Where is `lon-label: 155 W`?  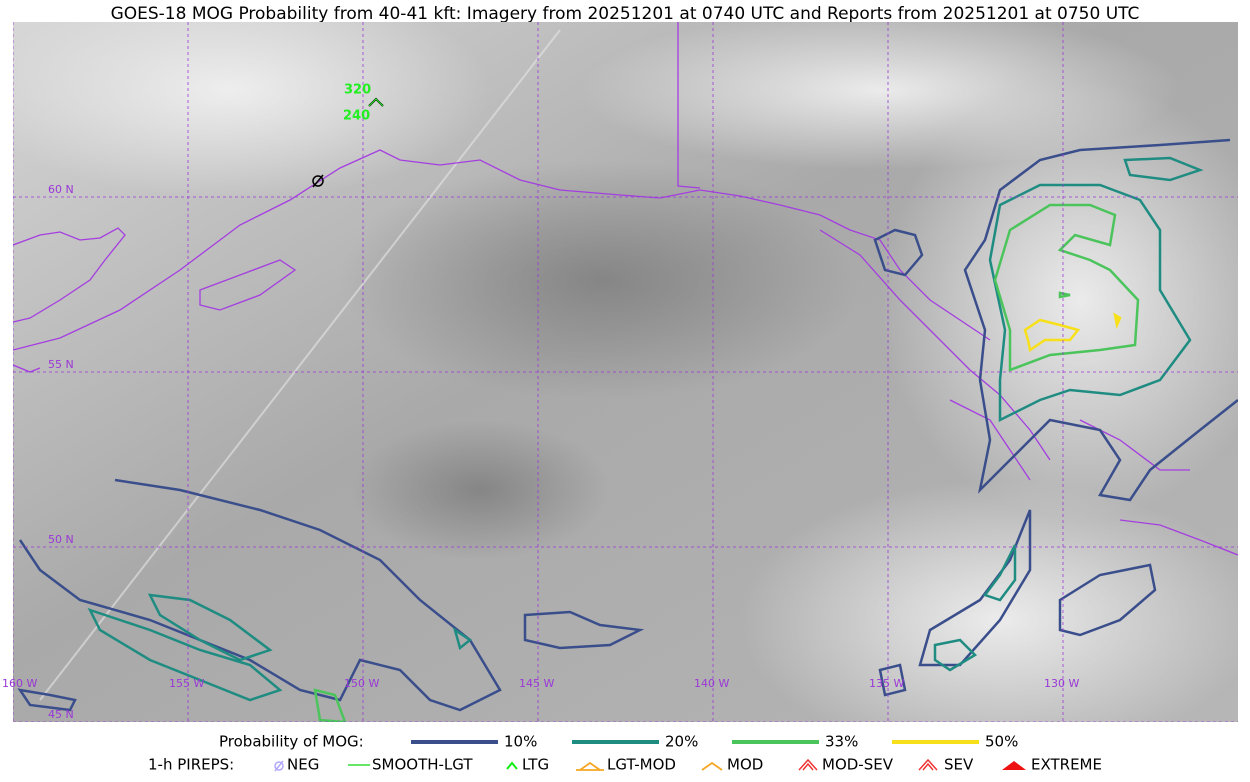
lon-label: 155 W is located at coordinates (186, 683).